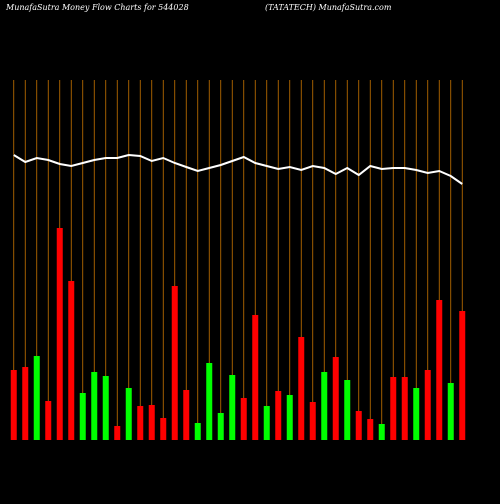 The width and height of the screenshot is (500, 504). What do you see at coordinates (328, 7) in the screenshot?
I see `chart-subtitle: (TATATECH) MunafaSutra.com` at bounding box center [328, 7].